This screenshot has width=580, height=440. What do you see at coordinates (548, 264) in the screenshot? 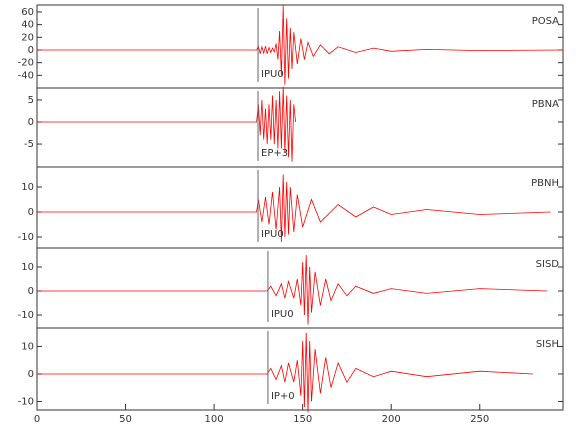
I see `station-name: SISD` at bounding box center [548, 264].